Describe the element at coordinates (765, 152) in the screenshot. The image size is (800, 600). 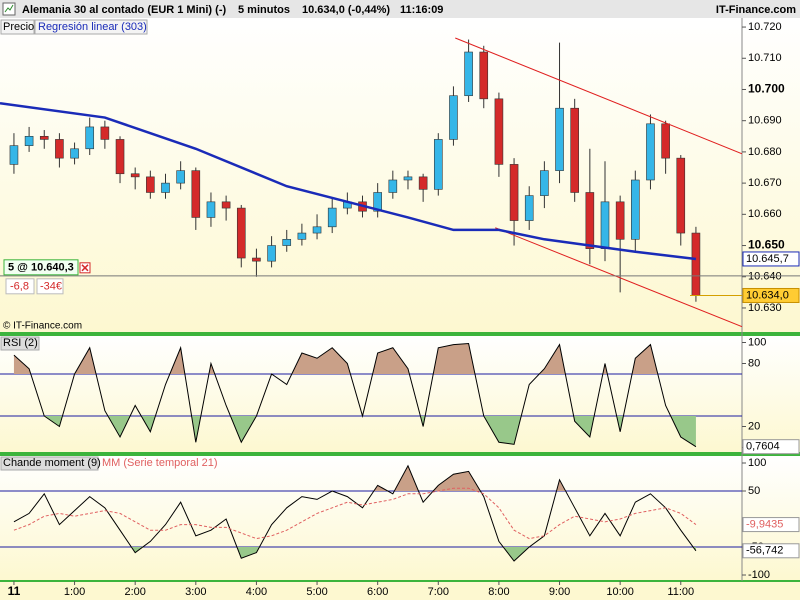
I see `y-tick-label: 10.680` at that location.